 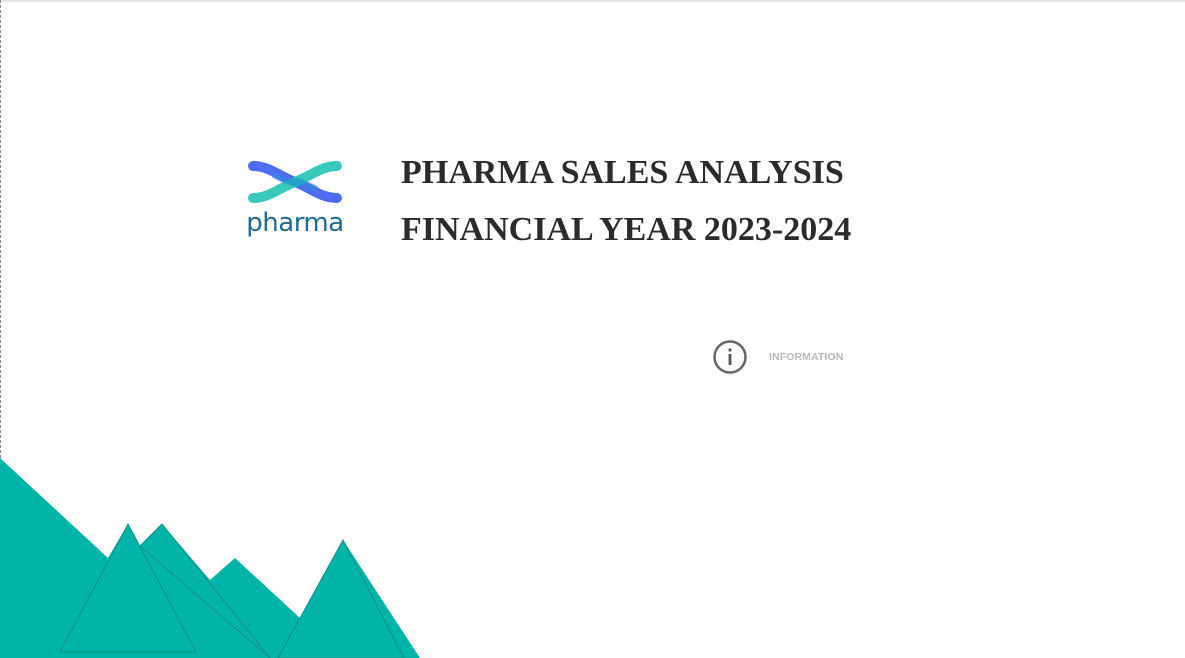 What do you see at coordinates (806, 357) in the screenshot?
I see `information-label: INFORMATION` at bounding box center [806, 357].